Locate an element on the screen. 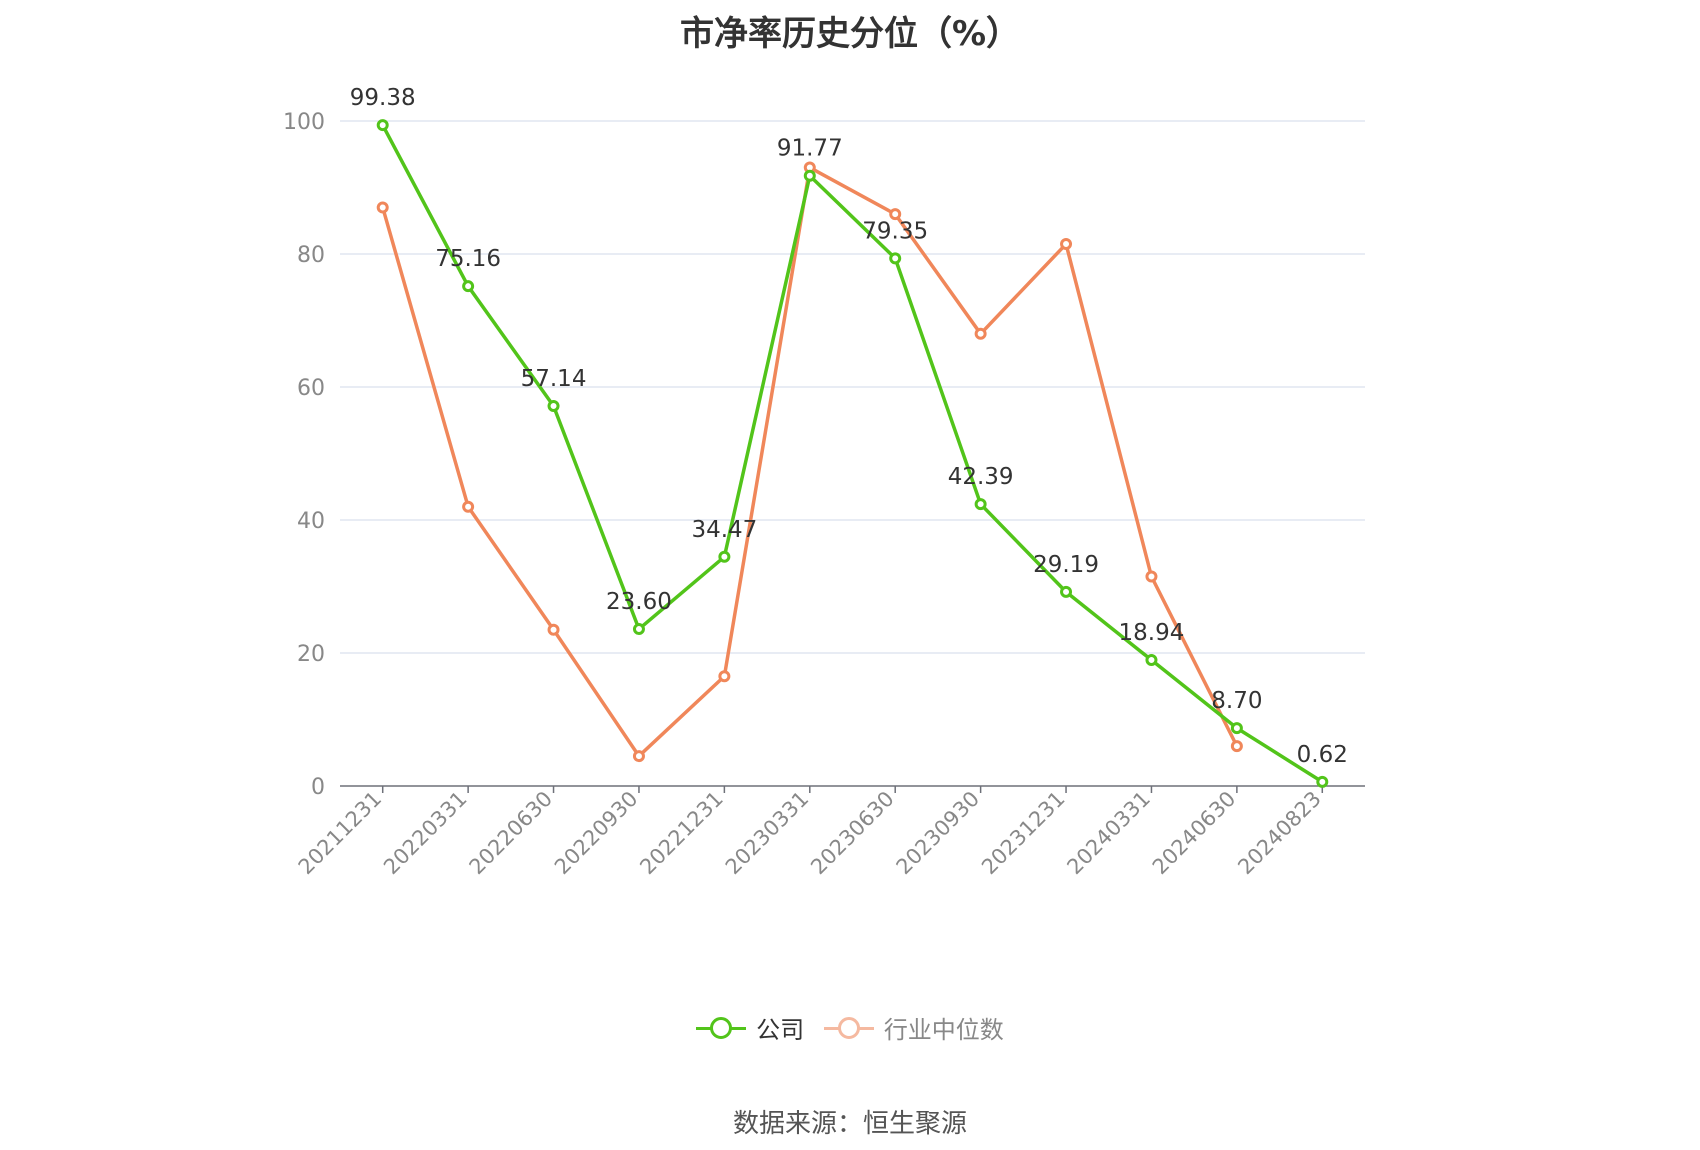 Image resolution: width=1700 pixels, height=1150 pixels. data-label: 79.35 is located at coordinates (895, 231).